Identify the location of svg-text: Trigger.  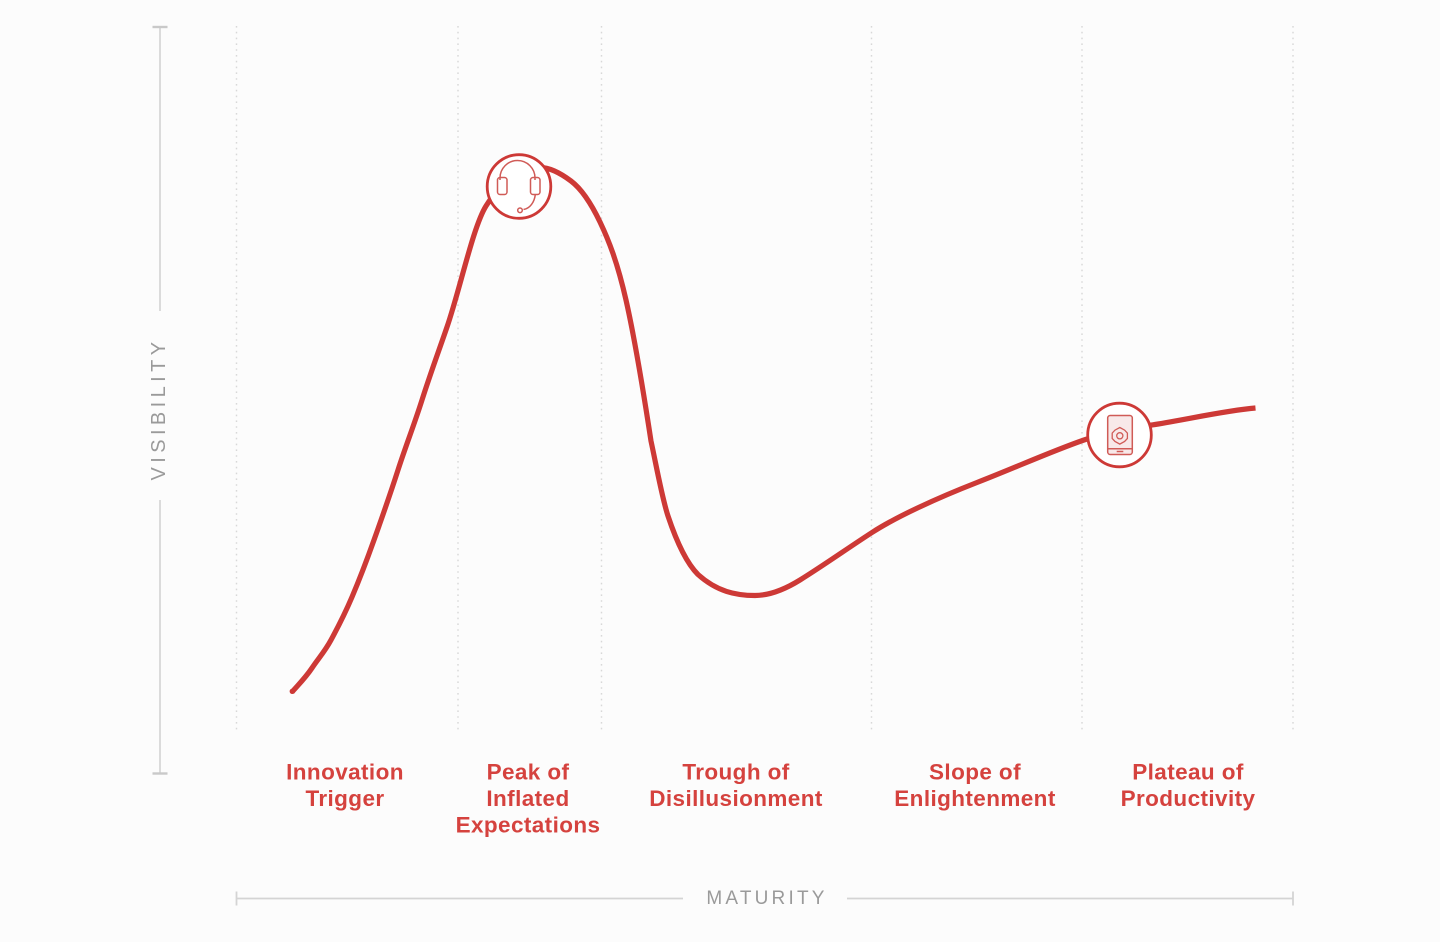
(344, 798).